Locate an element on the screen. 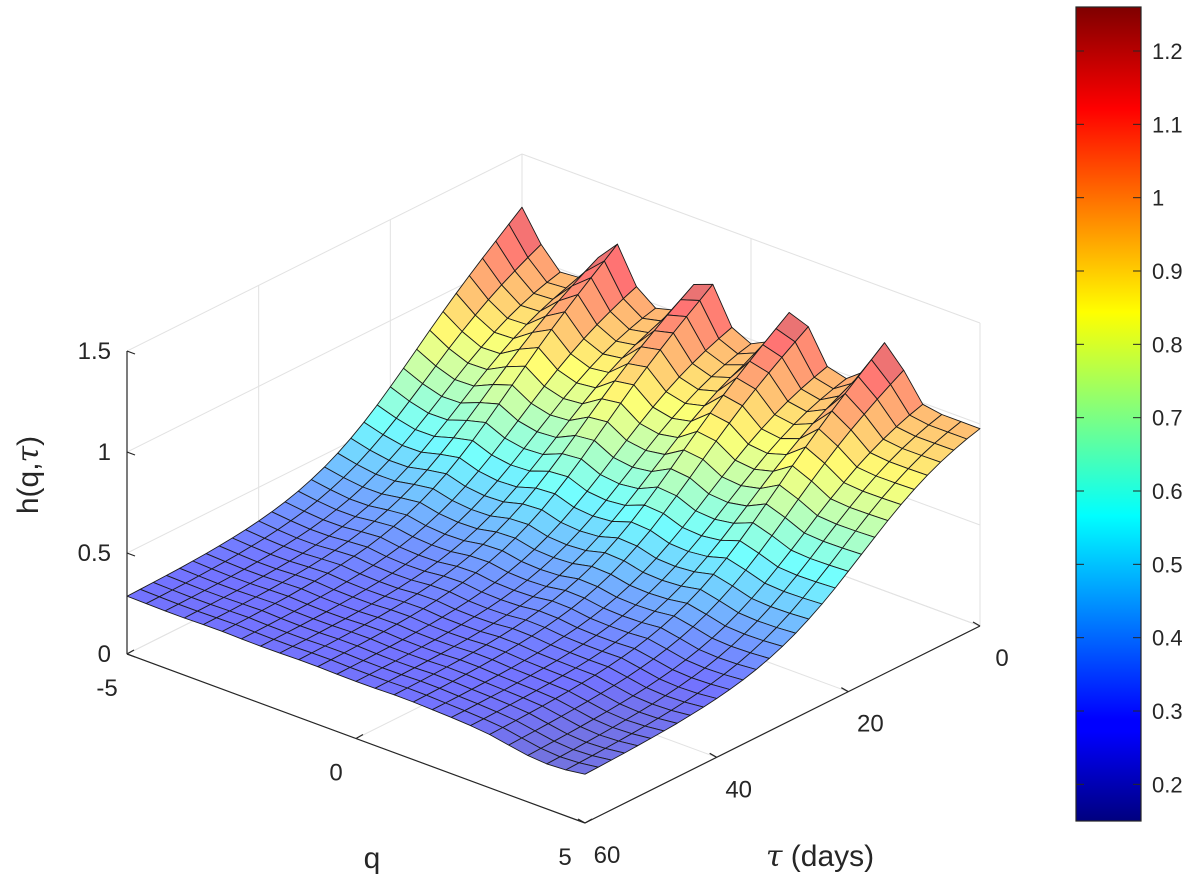 Image resolution: width=1200 pixels, height=886 pixels. tau-tick-label: 20 is located at coordinates (870, 724).